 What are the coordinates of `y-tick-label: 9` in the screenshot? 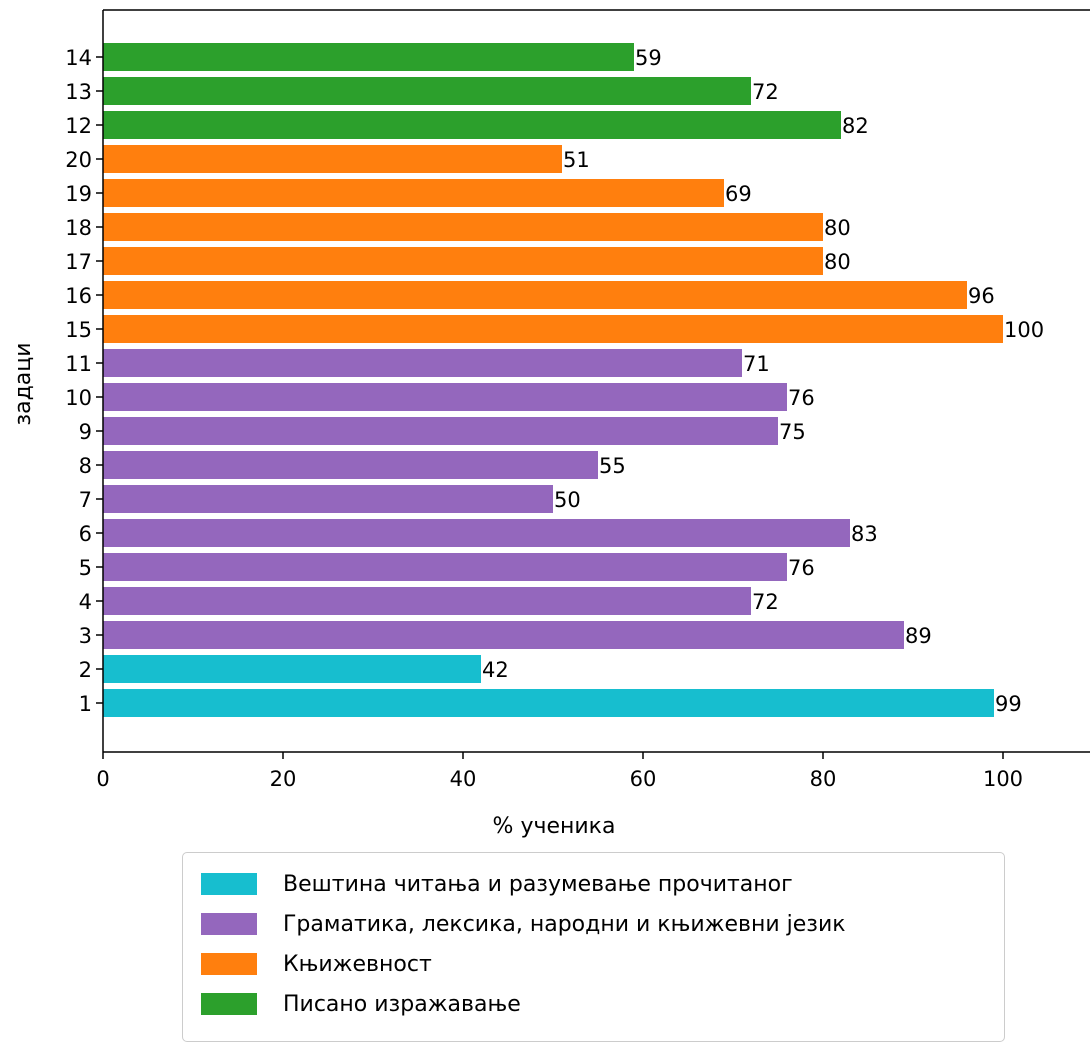 It's located at (85, 432).